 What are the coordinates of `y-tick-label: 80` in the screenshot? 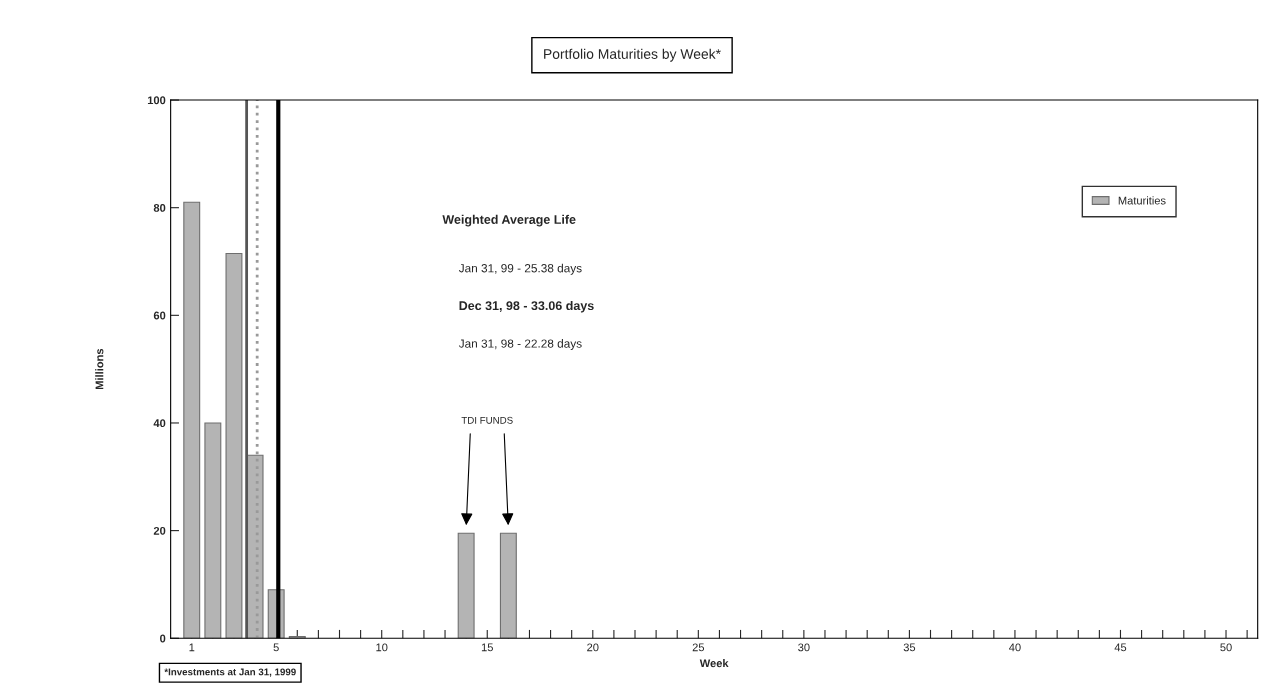 It's located at (159, 207).